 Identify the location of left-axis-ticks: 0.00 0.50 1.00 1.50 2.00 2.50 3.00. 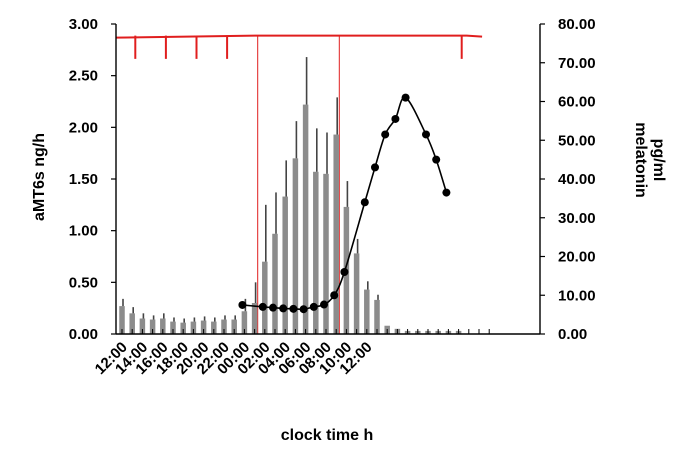
(92, 179).